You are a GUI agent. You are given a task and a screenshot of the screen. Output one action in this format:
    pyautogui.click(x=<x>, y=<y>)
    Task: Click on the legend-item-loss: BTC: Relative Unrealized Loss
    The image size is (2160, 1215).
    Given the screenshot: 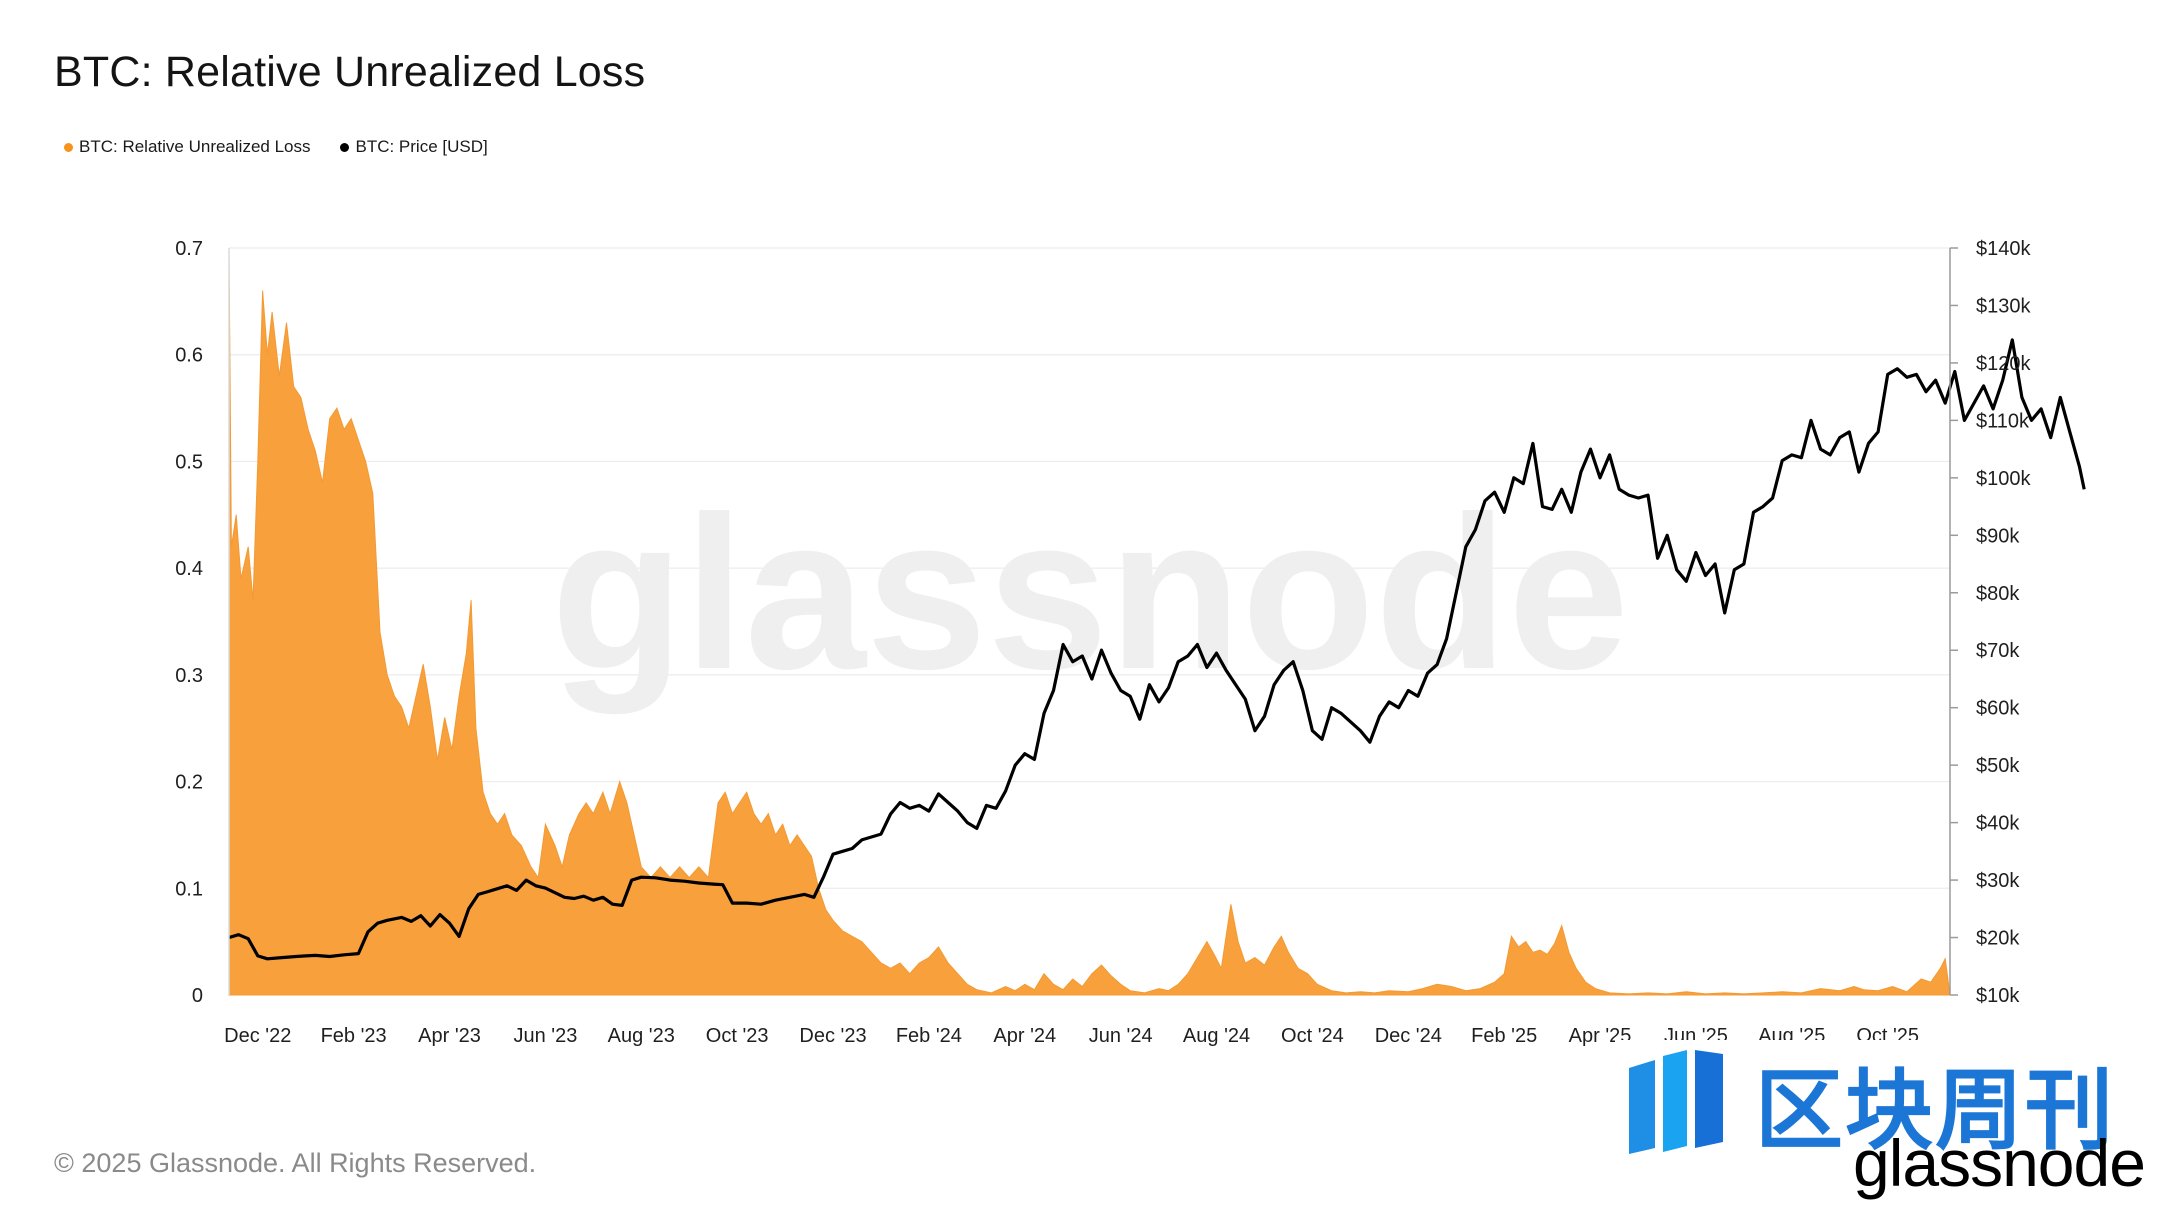 What is the action you would take?
    pyautogui.click(x=187, y=147)
    